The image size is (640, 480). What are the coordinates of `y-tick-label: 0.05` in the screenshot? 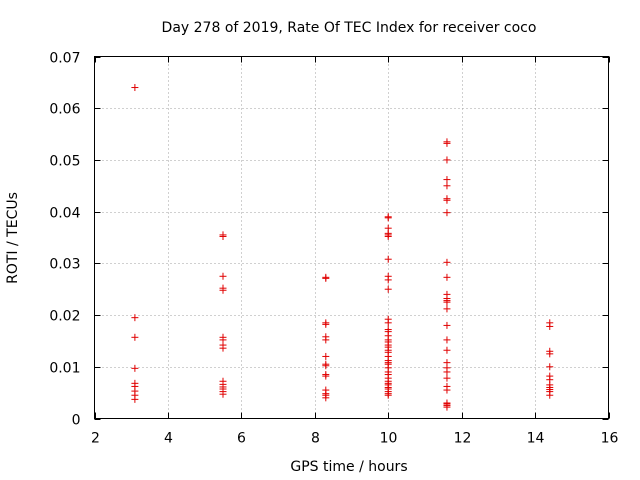 It's located at (64, 162).